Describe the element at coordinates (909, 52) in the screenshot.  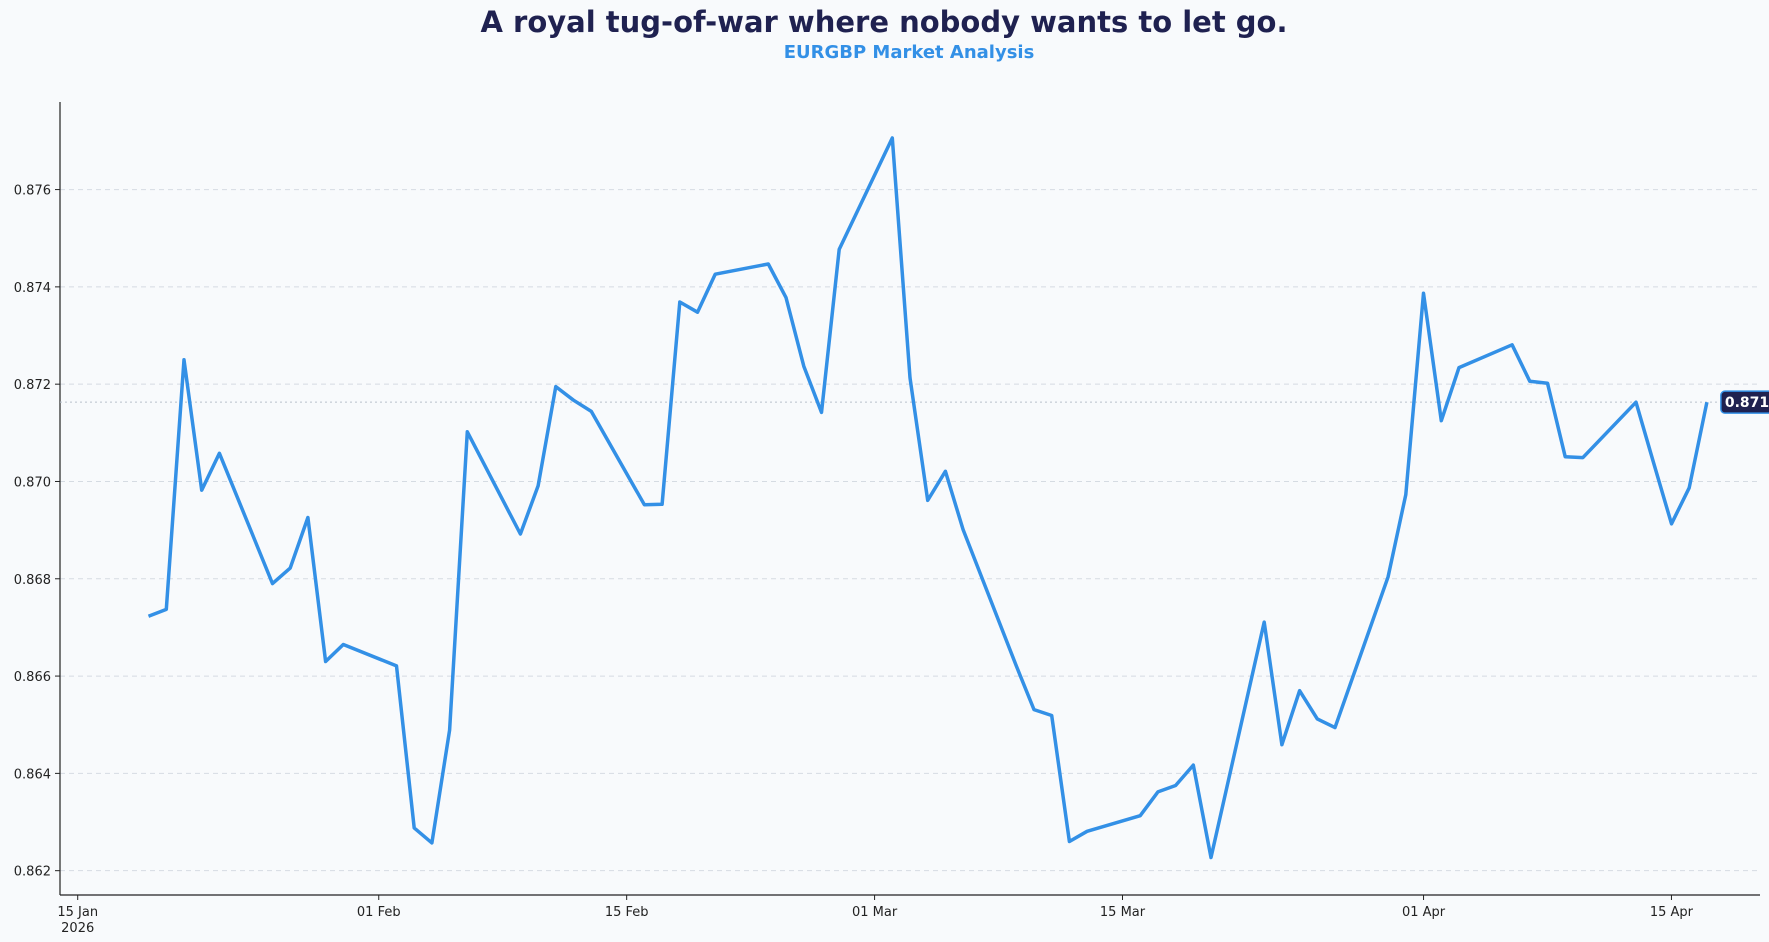
I see `chart-subtitle: EURGBP Market Analysis` at that location.